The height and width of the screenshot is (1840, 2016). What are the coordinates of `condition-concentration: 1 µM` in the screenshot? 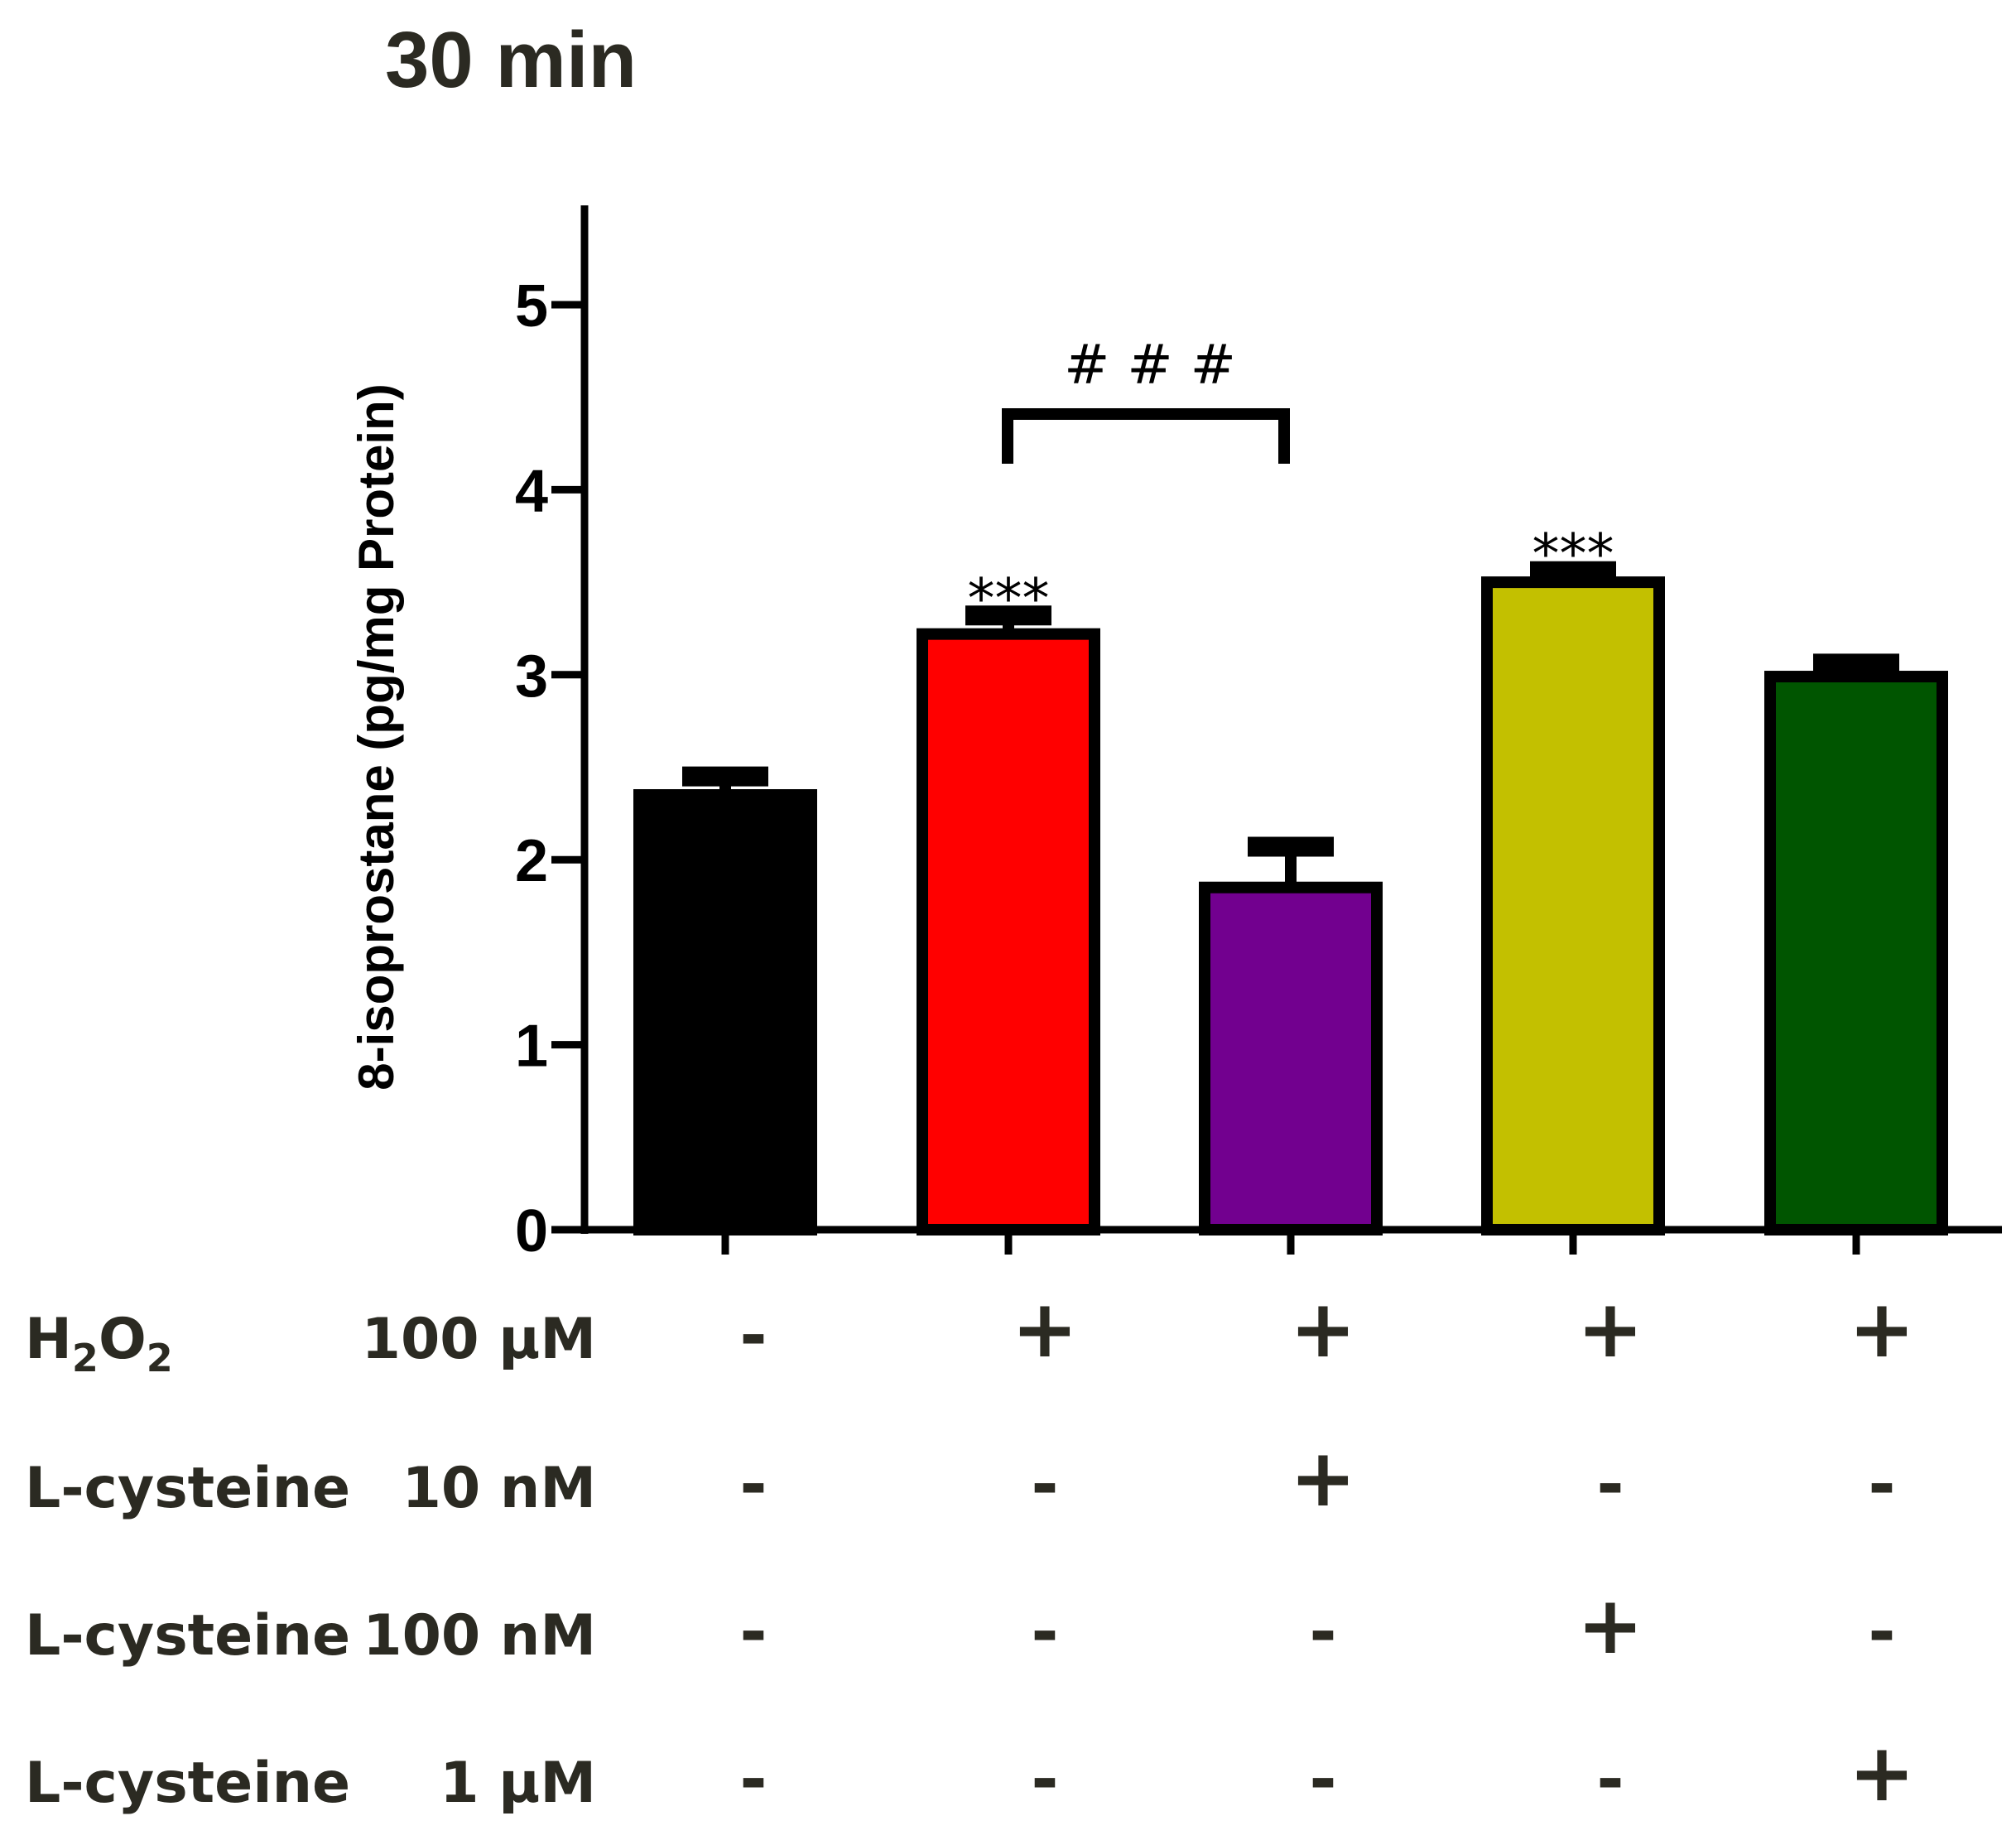 It's located at (518, 1783).